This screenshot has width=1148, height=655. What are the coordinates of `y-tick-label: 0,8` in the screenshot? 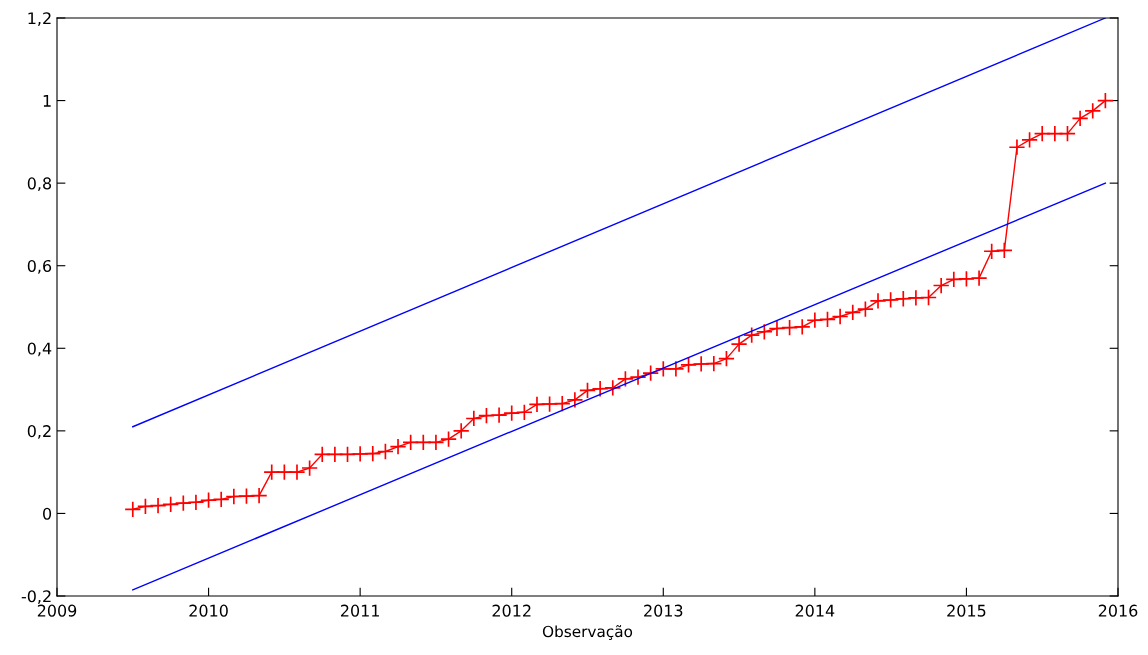 It's located at (39, 184).